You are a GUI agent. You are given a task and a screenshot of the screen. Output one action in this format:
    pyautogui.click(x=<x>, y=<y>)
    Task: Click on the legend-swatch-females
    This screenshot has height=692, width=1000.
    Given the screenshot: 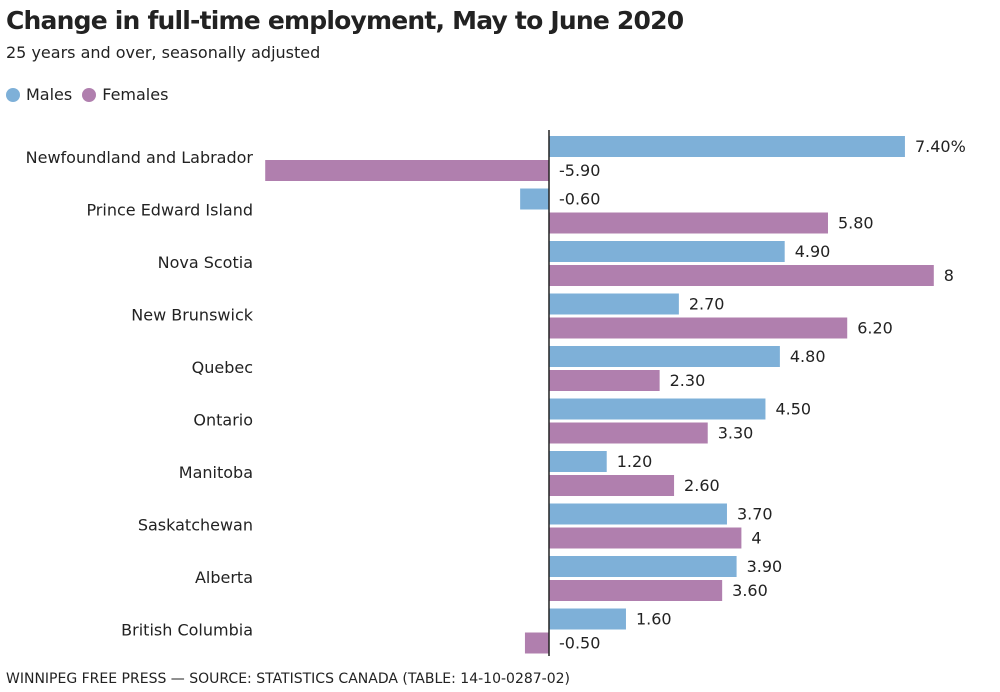 What is the action you would take?
    pyautogui.click(x=89, y=94)
    